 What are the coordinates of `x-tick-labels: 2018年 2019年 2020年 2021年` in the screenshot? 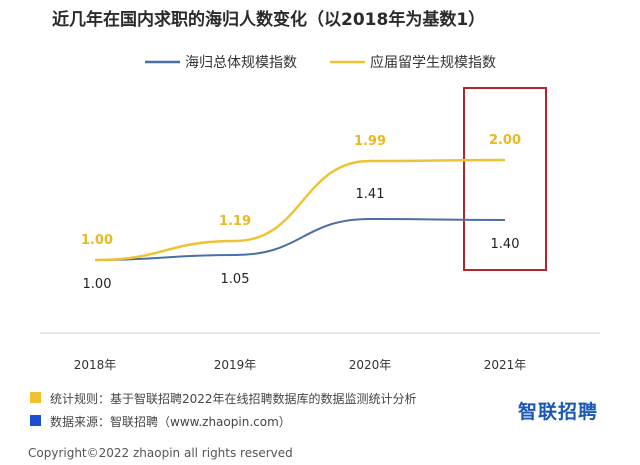 It's located at (300, 365).